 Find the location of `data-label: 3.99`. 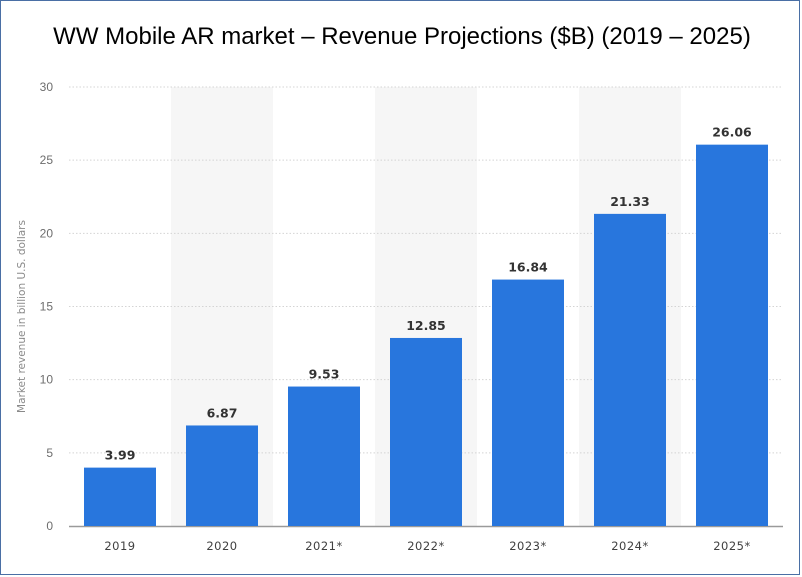

data-label: 3.99 is located at coordinates (120, 455).